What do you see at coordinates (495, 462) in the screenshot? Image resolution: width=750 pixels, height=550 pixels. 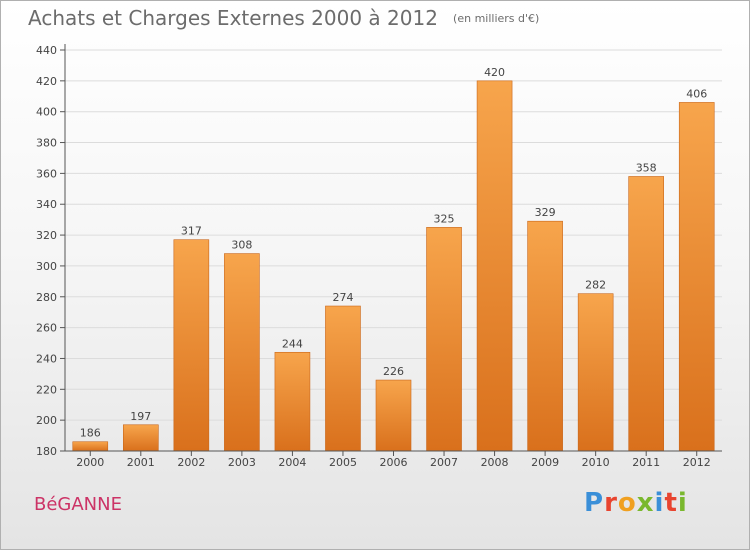 I see `x-tick-label: 2008` at bounding box center [495, 462].